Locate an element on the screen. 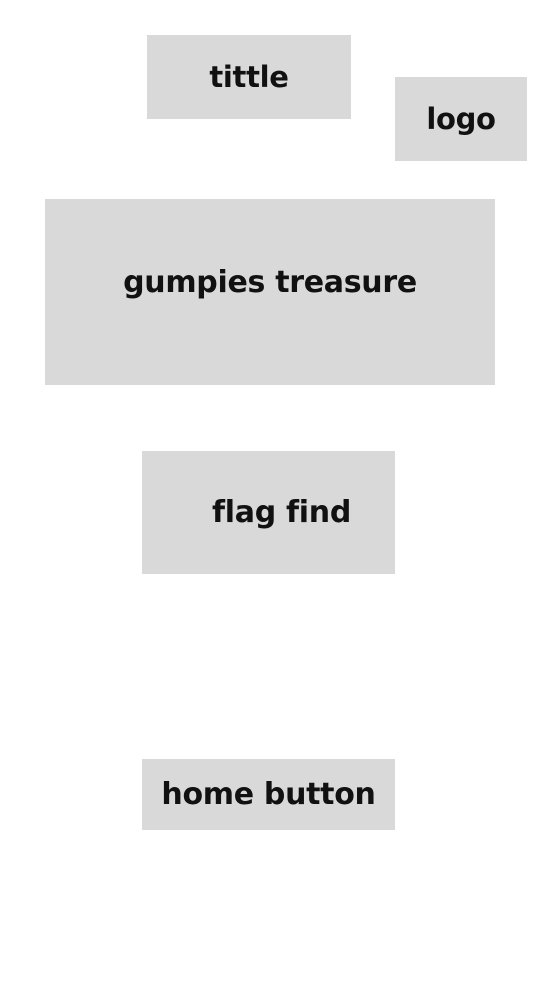  hero-label: gumpies treasure is located at coordinates (270, 282).